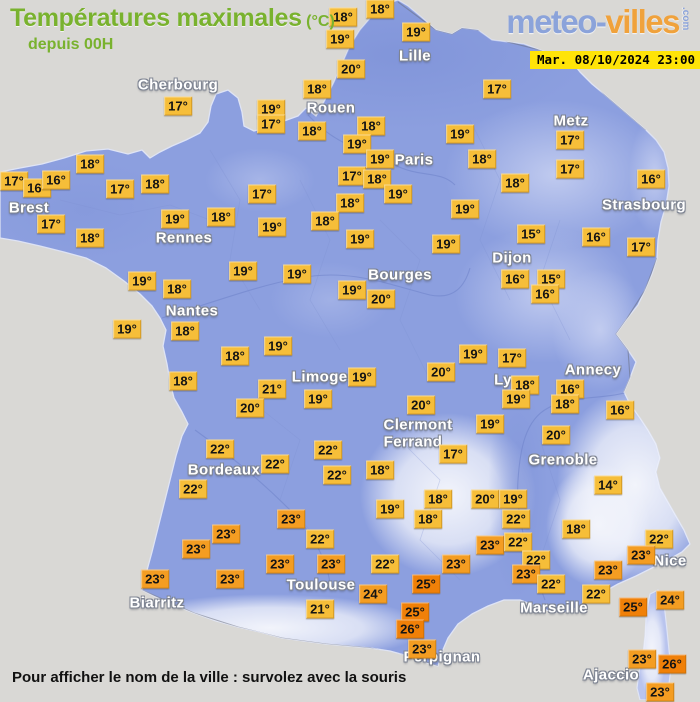 Image resolution: width=700 pixels, height=702 pixels. Describe the element at coordinates (608, 485) in the screenshot. I see `temp-label: 14°` at that location.